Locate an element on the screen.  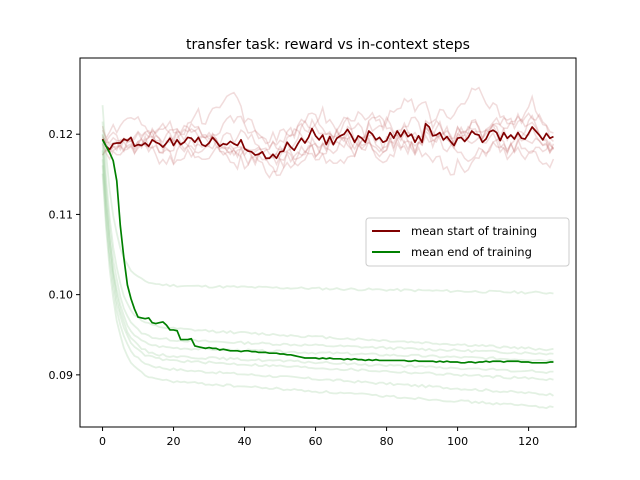
x-axis: 0 20 40 60 80 100 120 is located at coordinates (319, 437).